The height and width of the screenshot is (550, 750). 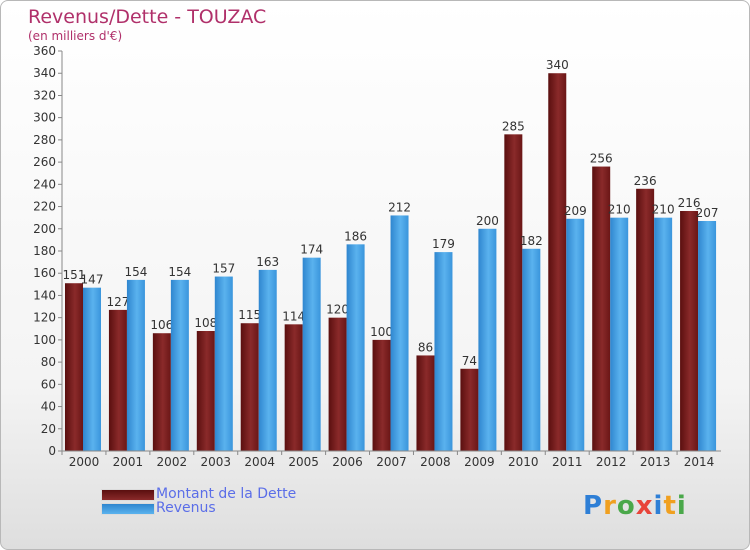 I want to click on bar-debt-2000, so click(x=74, y=367).